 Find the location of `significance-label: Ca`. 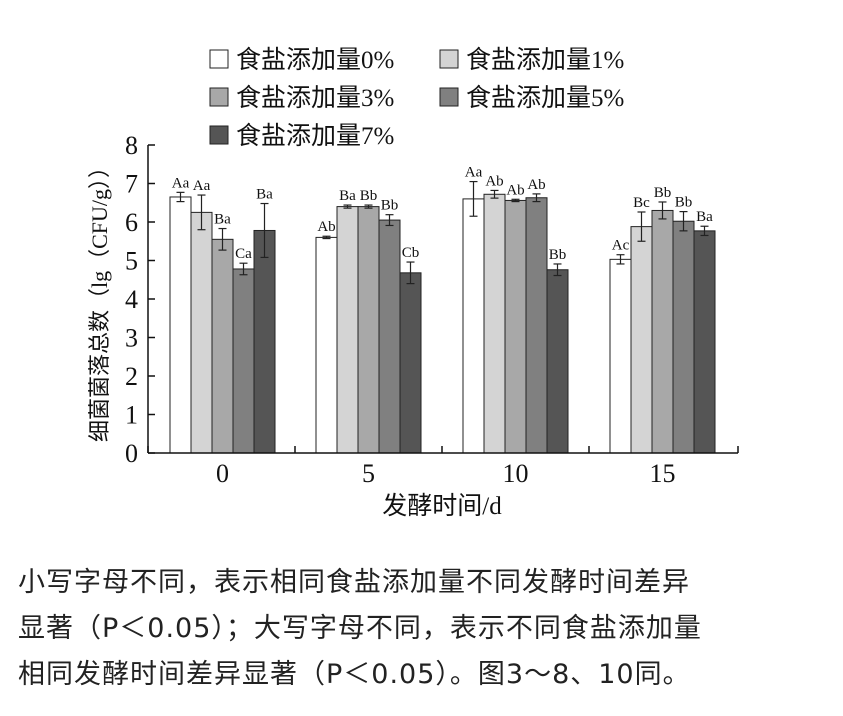

significance-label: Ca is located at coordinates (243, 254).